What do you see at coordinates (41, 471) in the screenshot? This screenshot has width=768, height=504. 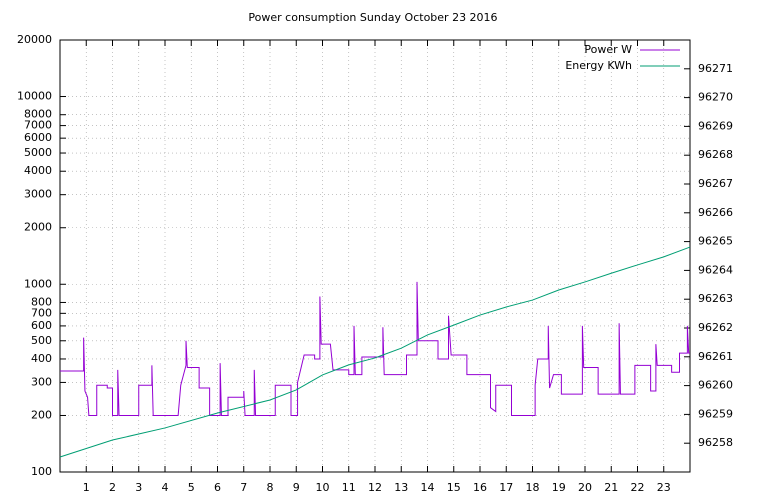 I see `y-tick-label: 100` at bounding box center [41, 471].